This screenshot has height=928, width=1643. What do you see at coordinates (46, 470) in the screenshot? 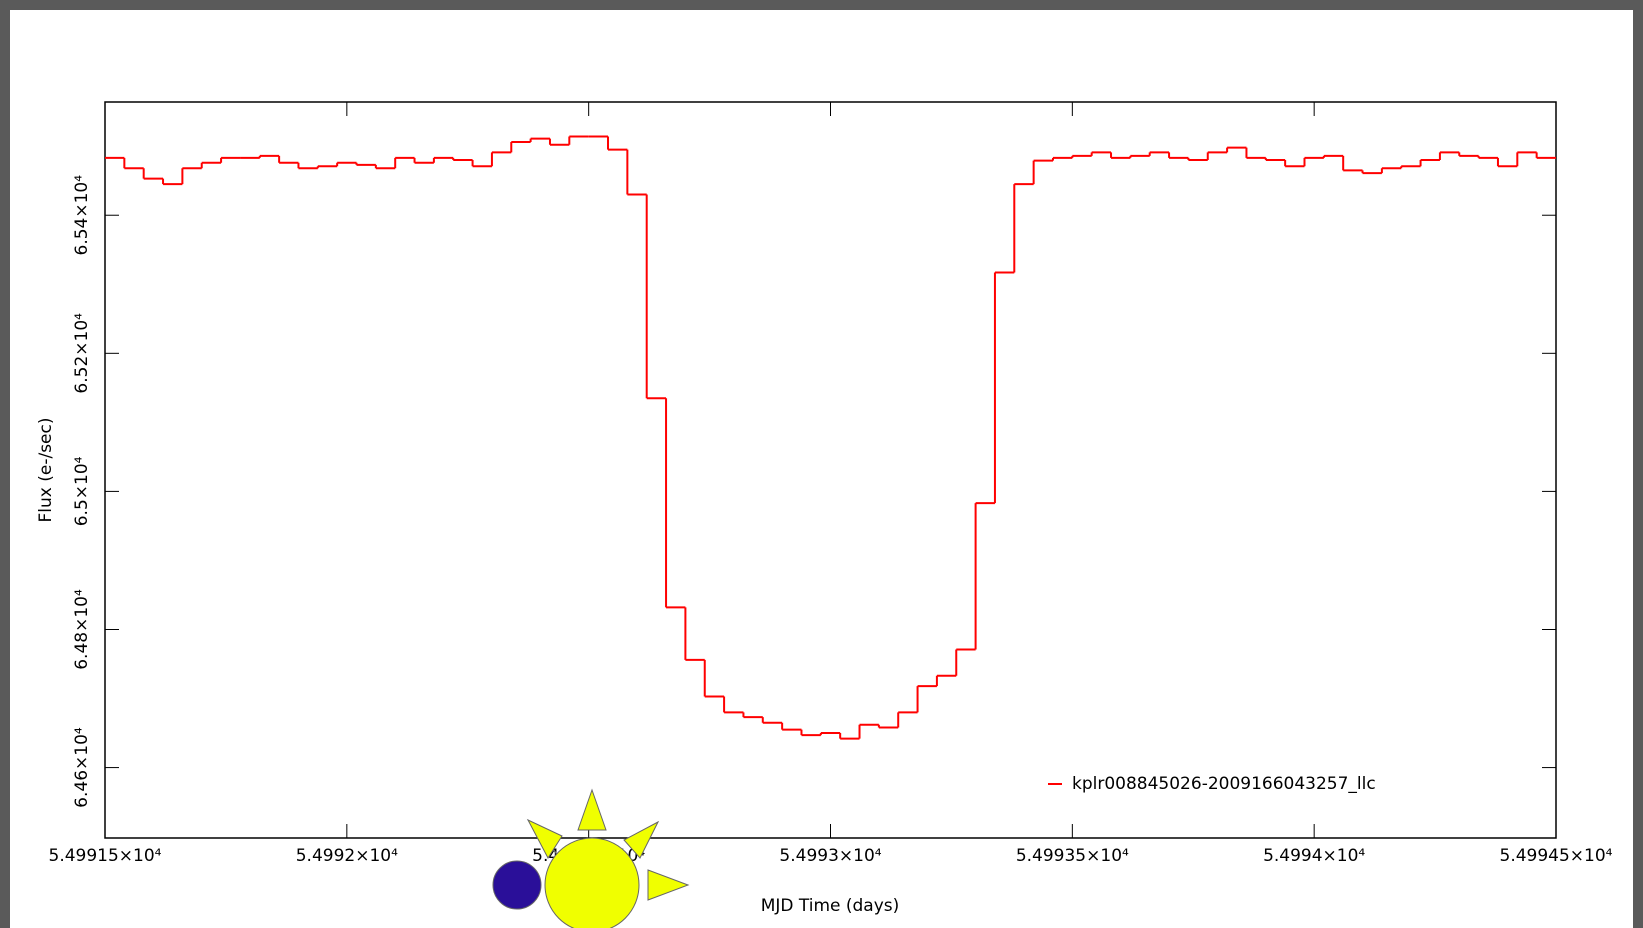
I see `y-axis-label: Flux (e-/sec)` at bounding box center [46, 470].